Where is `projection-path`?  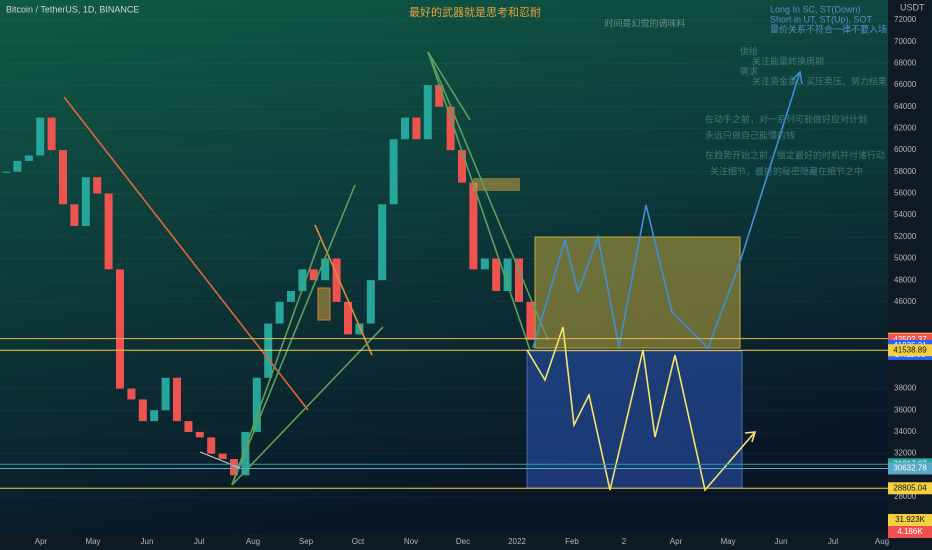
projection-path is located at coordinates (641, 409).